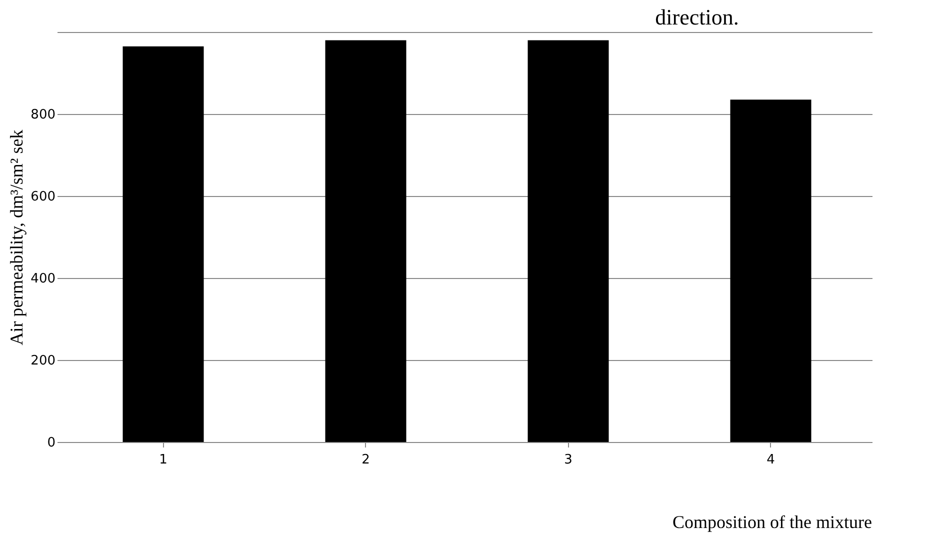 The image size is (939, 540). I want to click on y-tick-label: 0, so click(51, 443).